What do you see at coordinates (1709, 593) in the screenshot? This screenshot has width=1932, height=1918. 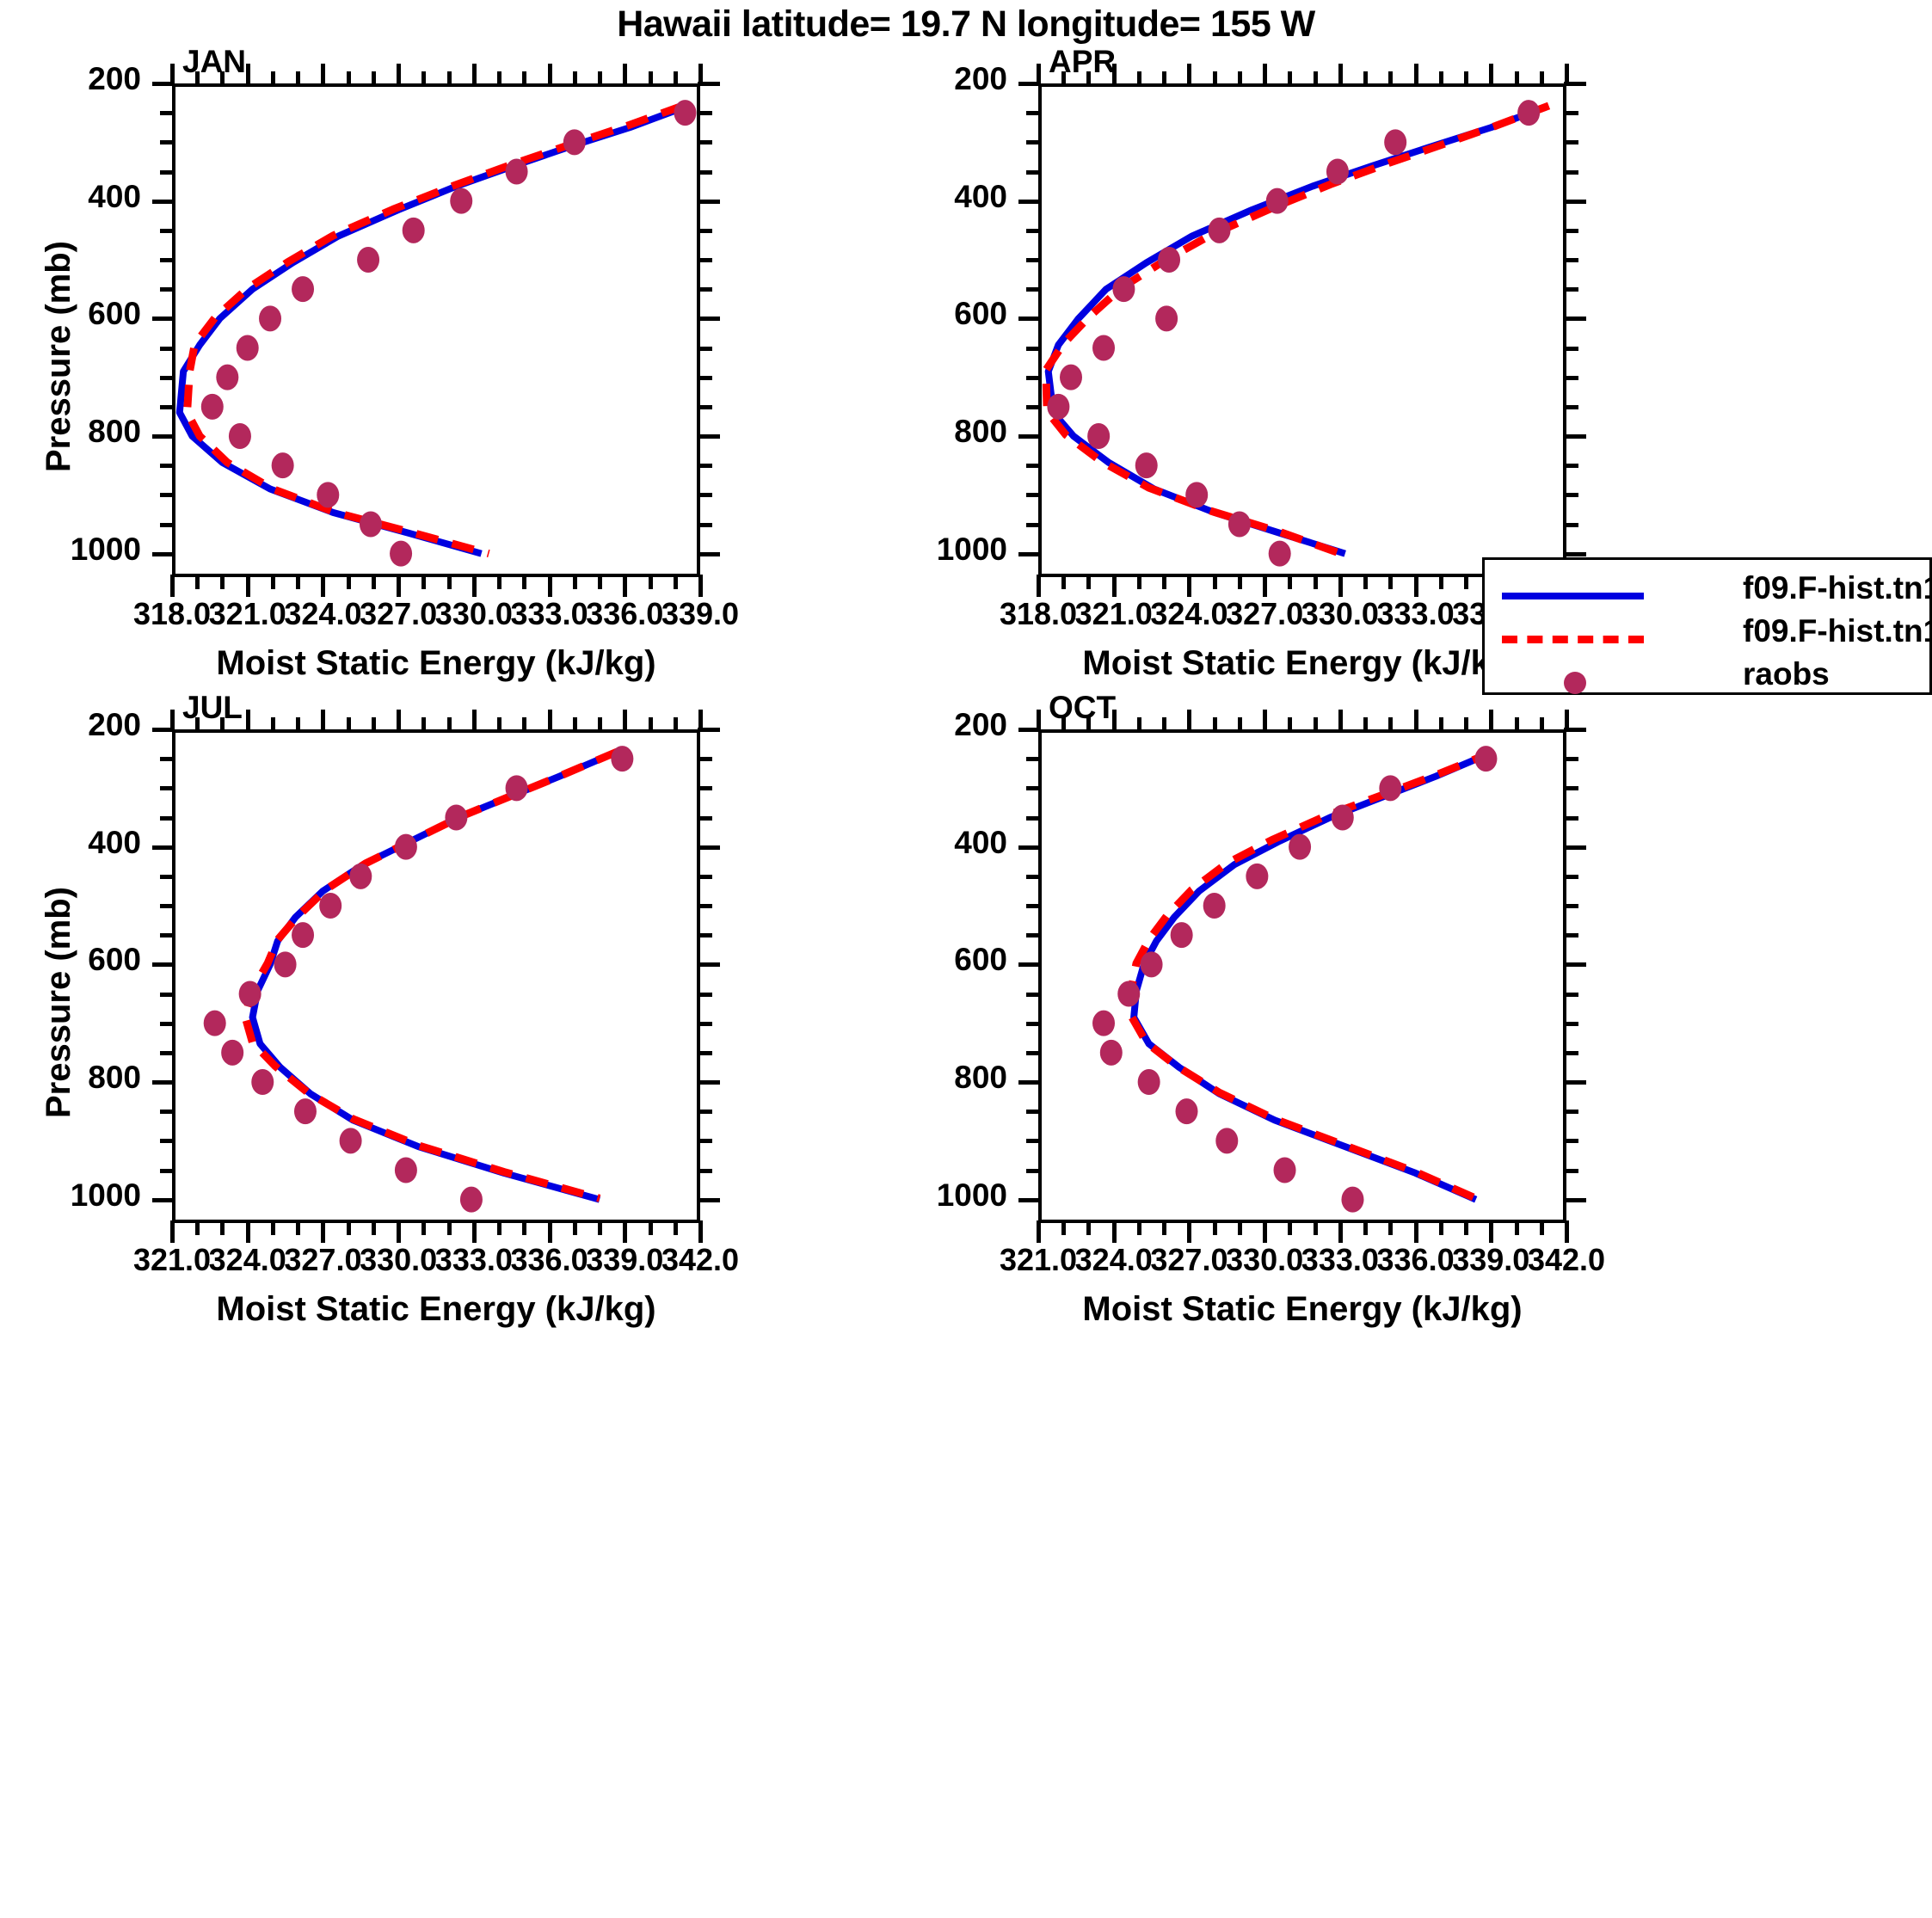 I see `legend-entry-1: f09.F-hist.tn15.ACr` at bounding box center [1709, 593].